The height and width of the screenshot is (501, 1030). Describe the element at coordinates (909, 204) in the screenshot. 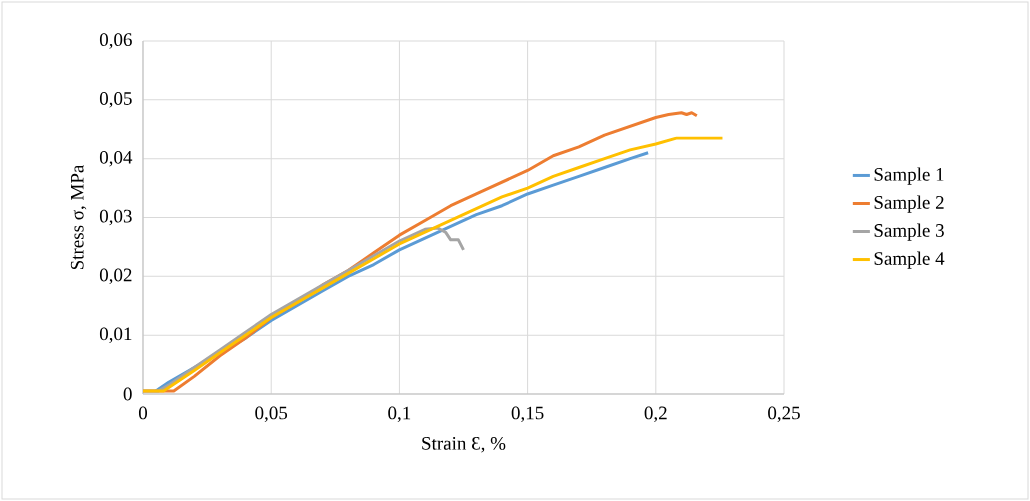

I see `legend-label: Sample 2` at that location.